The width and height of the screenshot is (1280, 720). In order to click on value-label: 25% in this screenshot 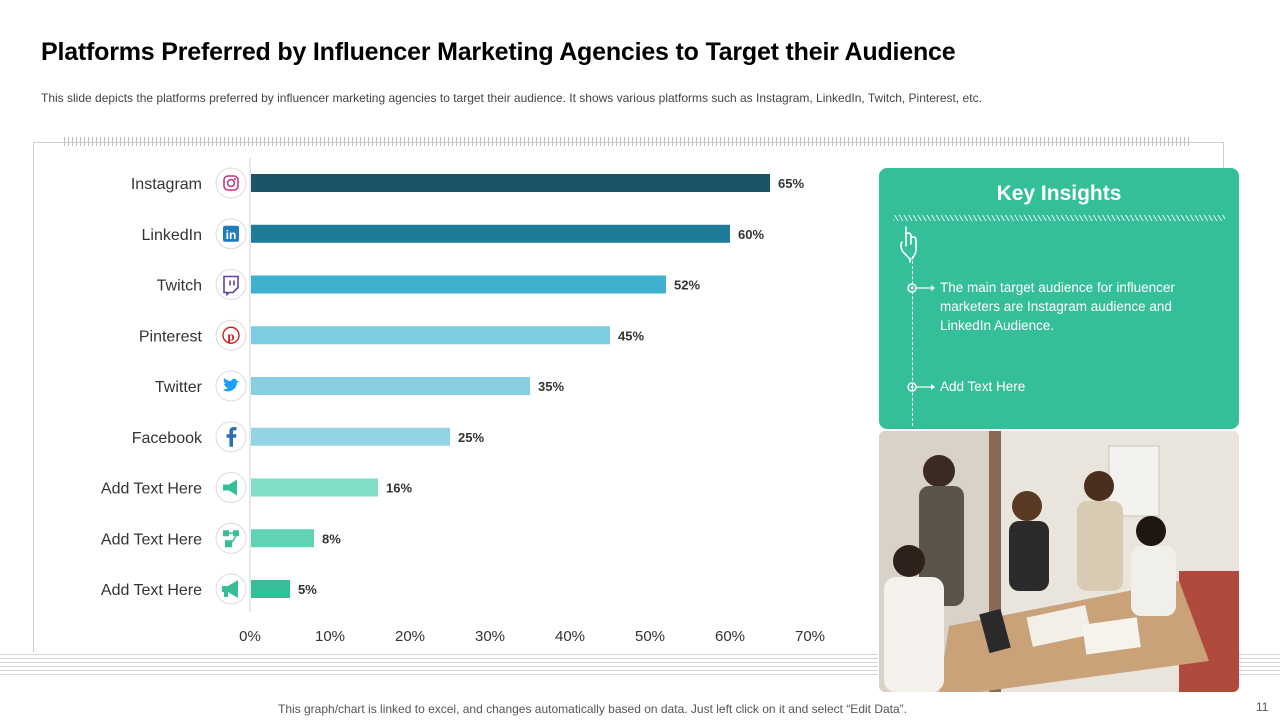, I will do `click(471, 437)`.